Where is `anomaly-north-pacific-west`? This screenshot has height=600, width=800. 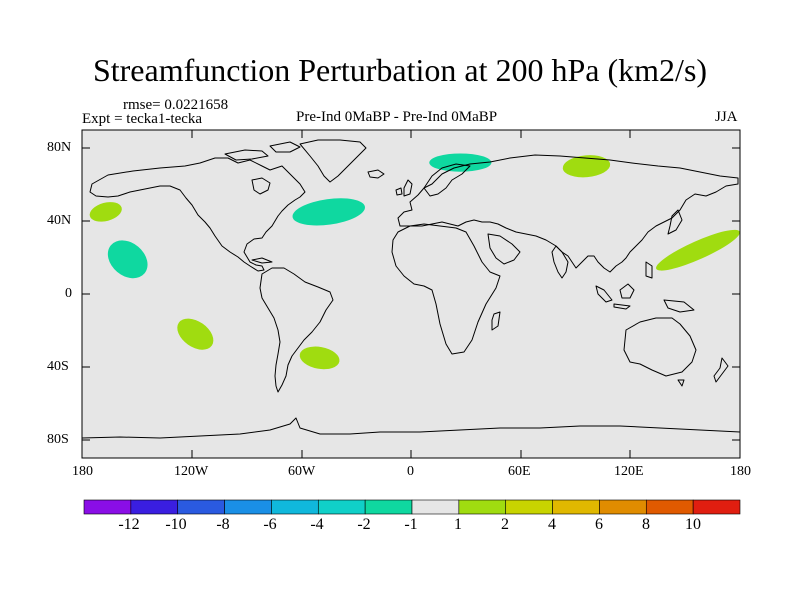 anomaly-north-pacific-west is located at coordinates (105, 212).